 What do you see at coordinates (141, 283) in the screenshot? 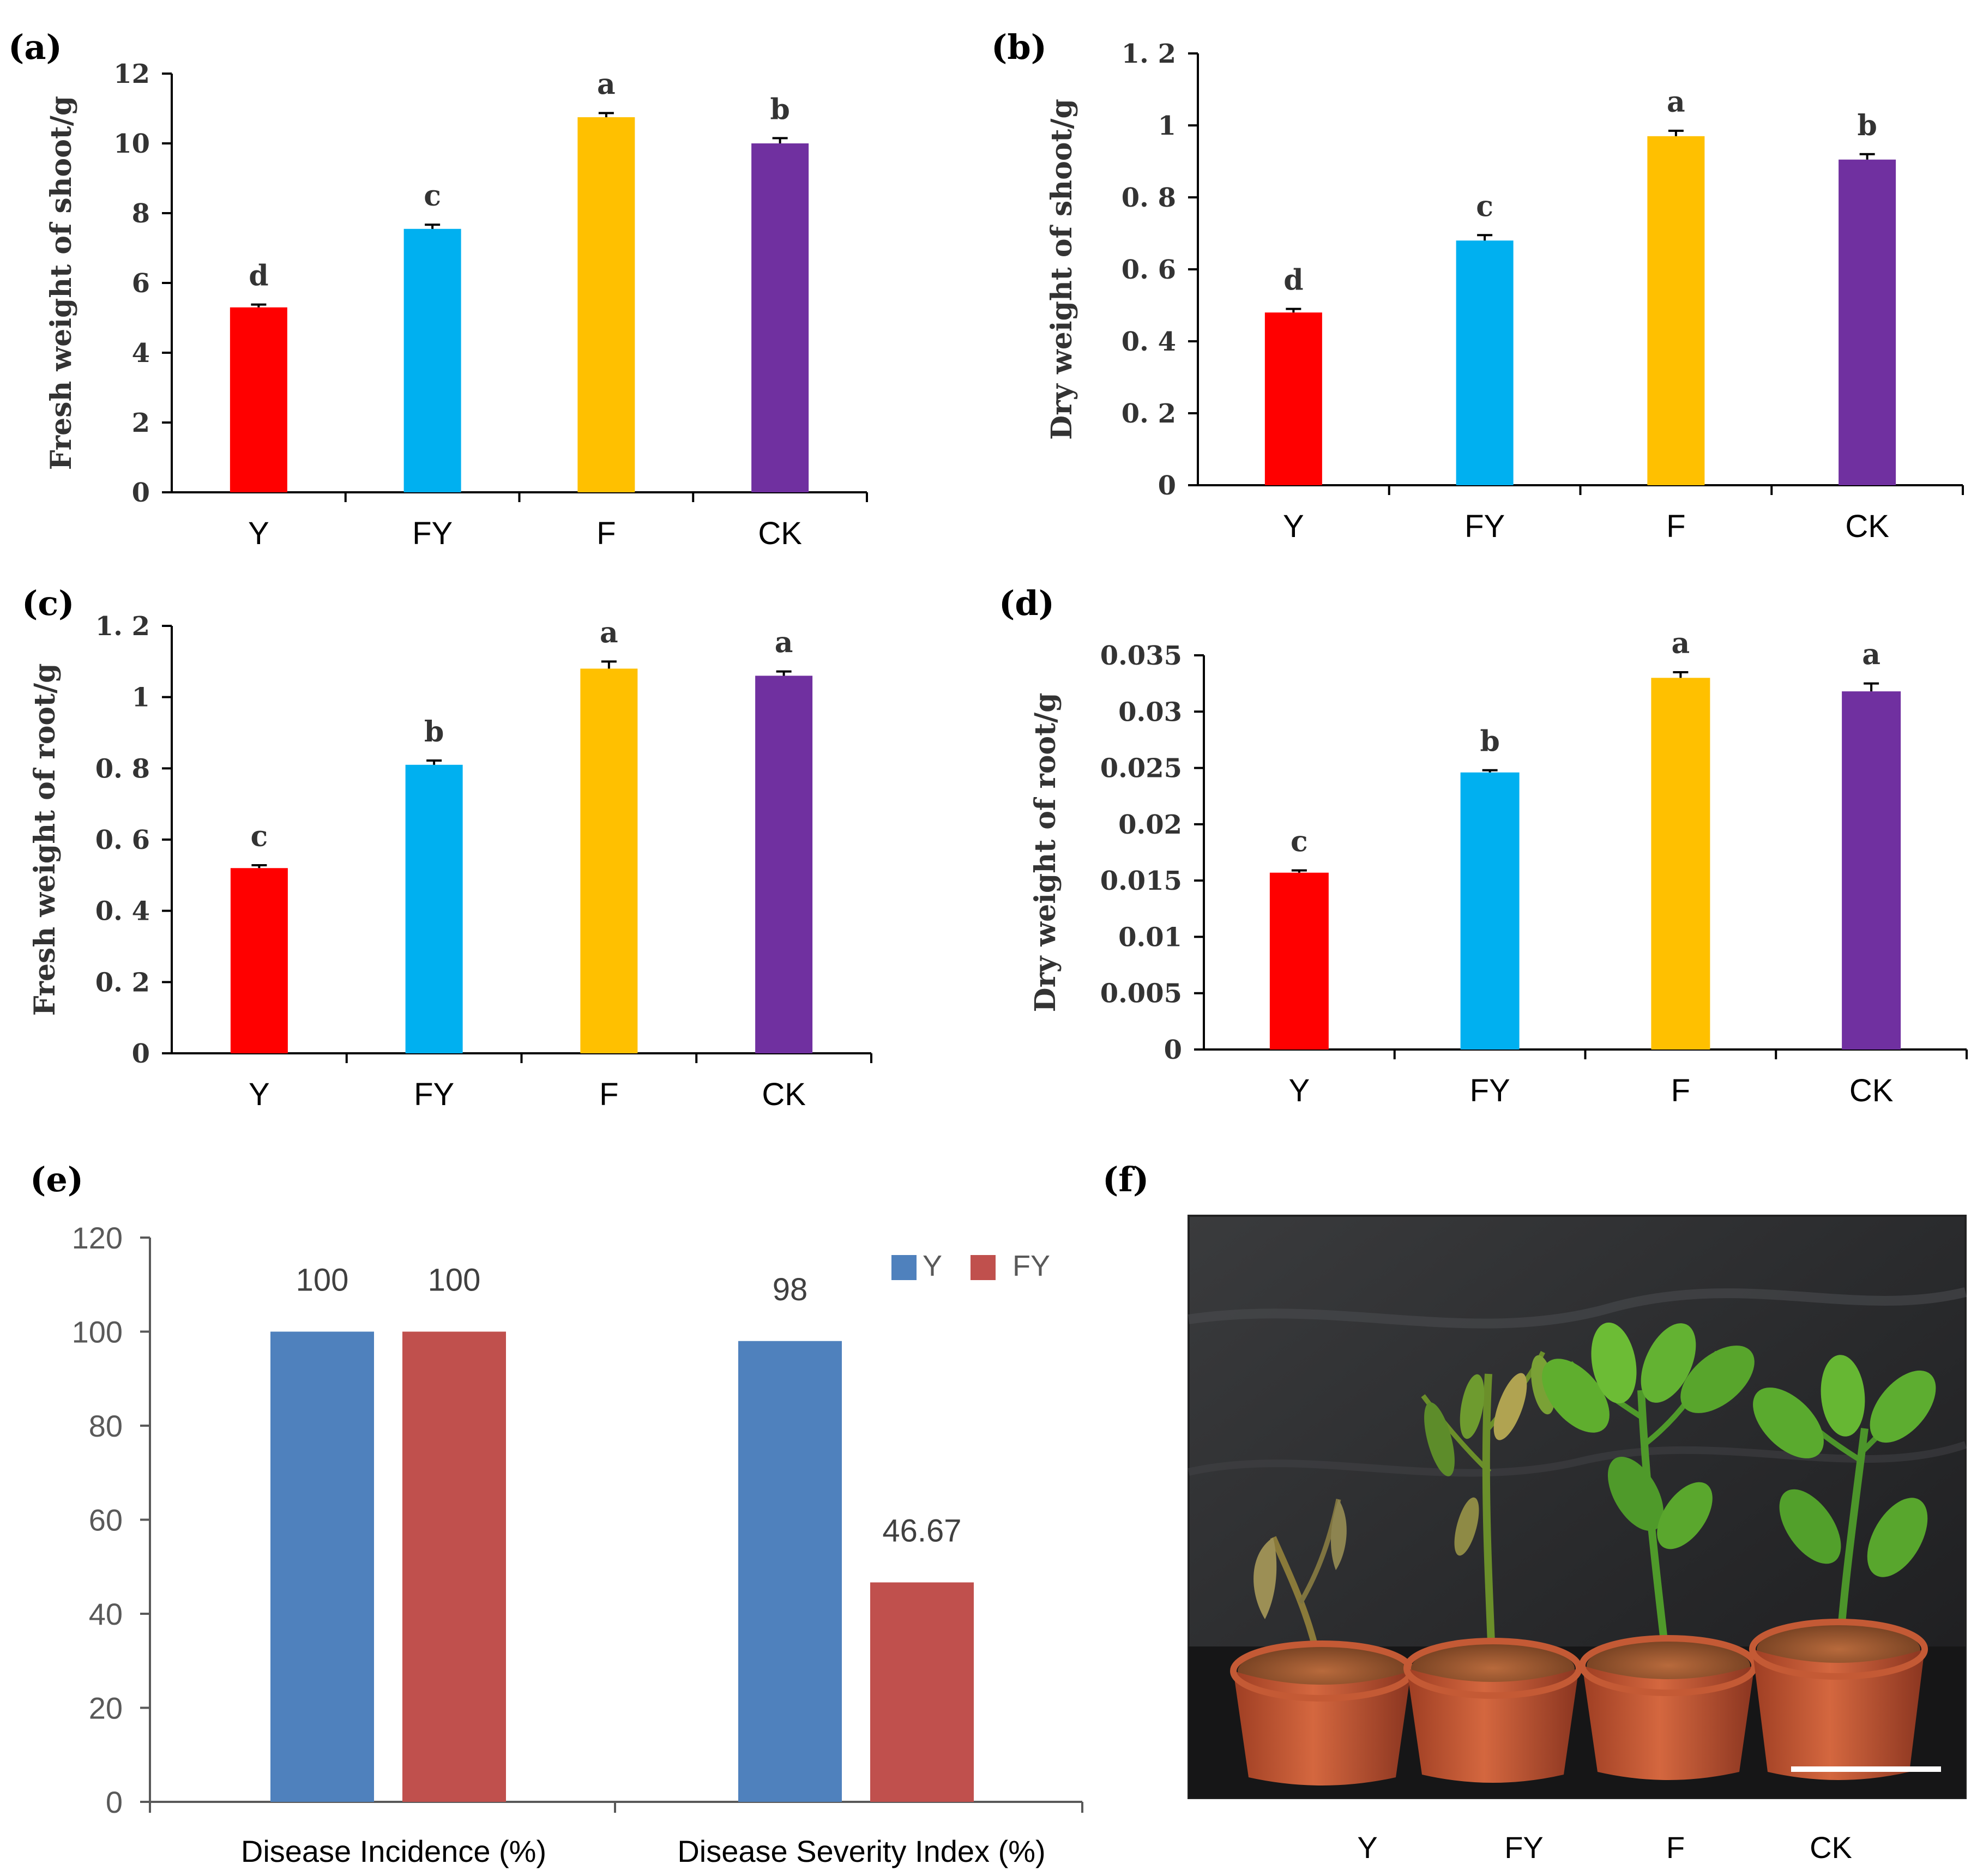
I see `y-tick-label: 6` at bounding box center [141, 283].